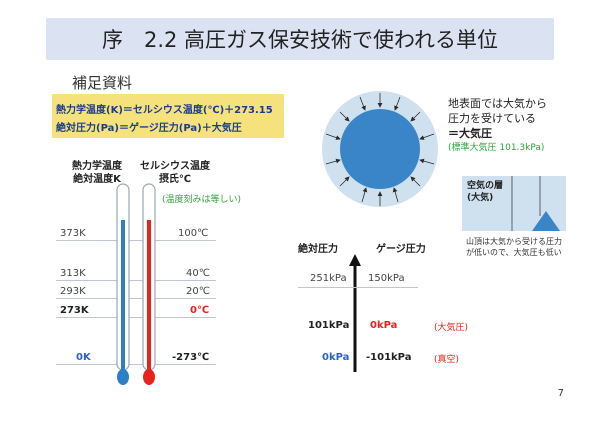 The height and width of the screenshot is (432, 600). Describe the element at coordinates (83, 357) in the screenshot. I see `kelvin-0: 0K` at that location.